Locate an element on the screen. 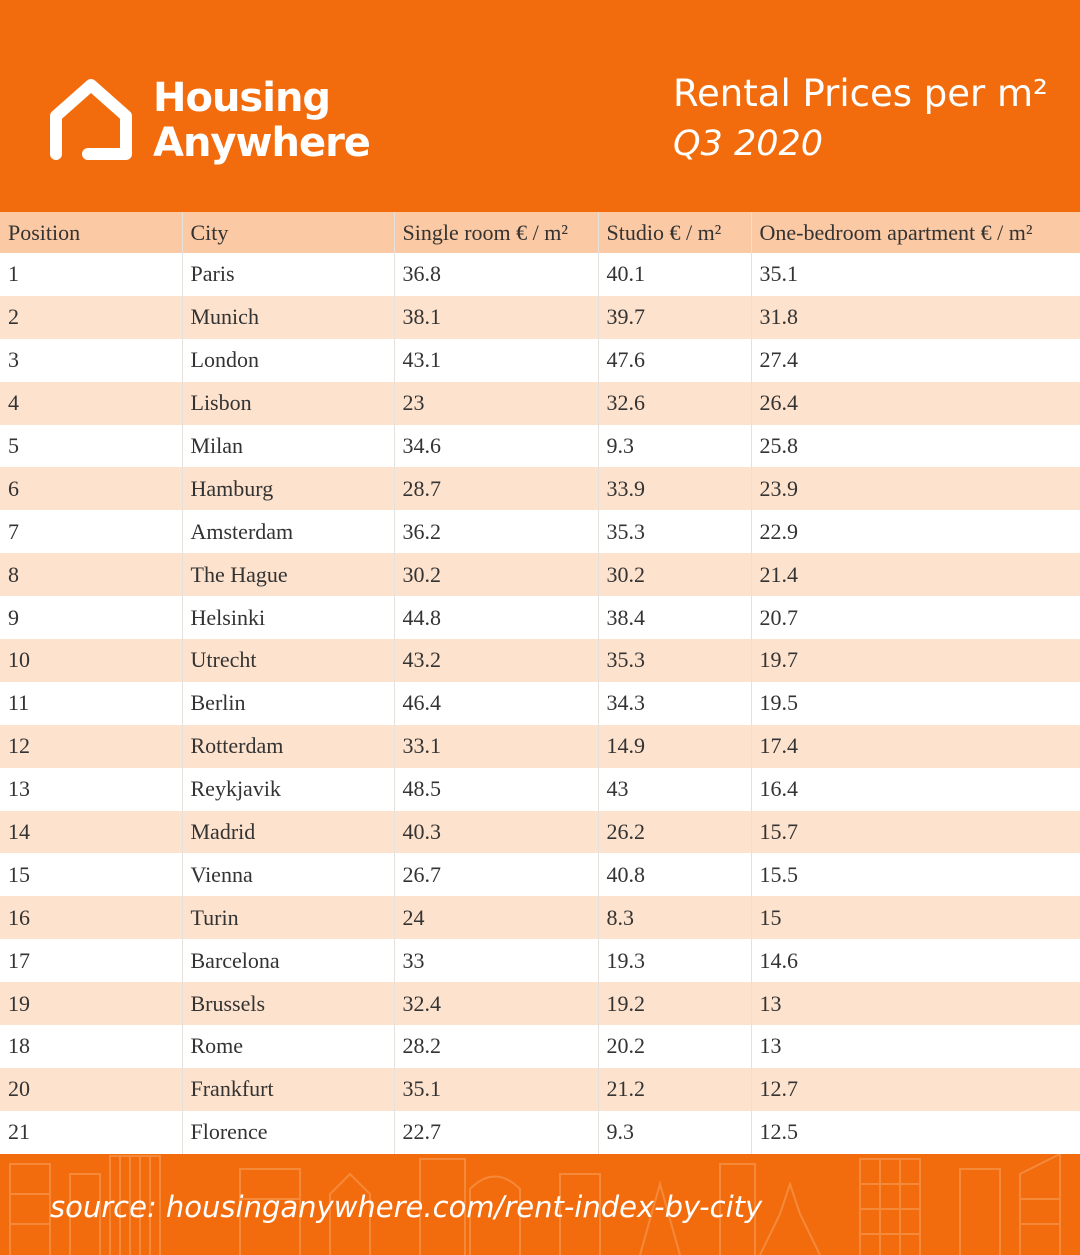 The height and width of the screenshot is (1255, 1080). cell-city: Utrecht is located at coordinates (287, 660).